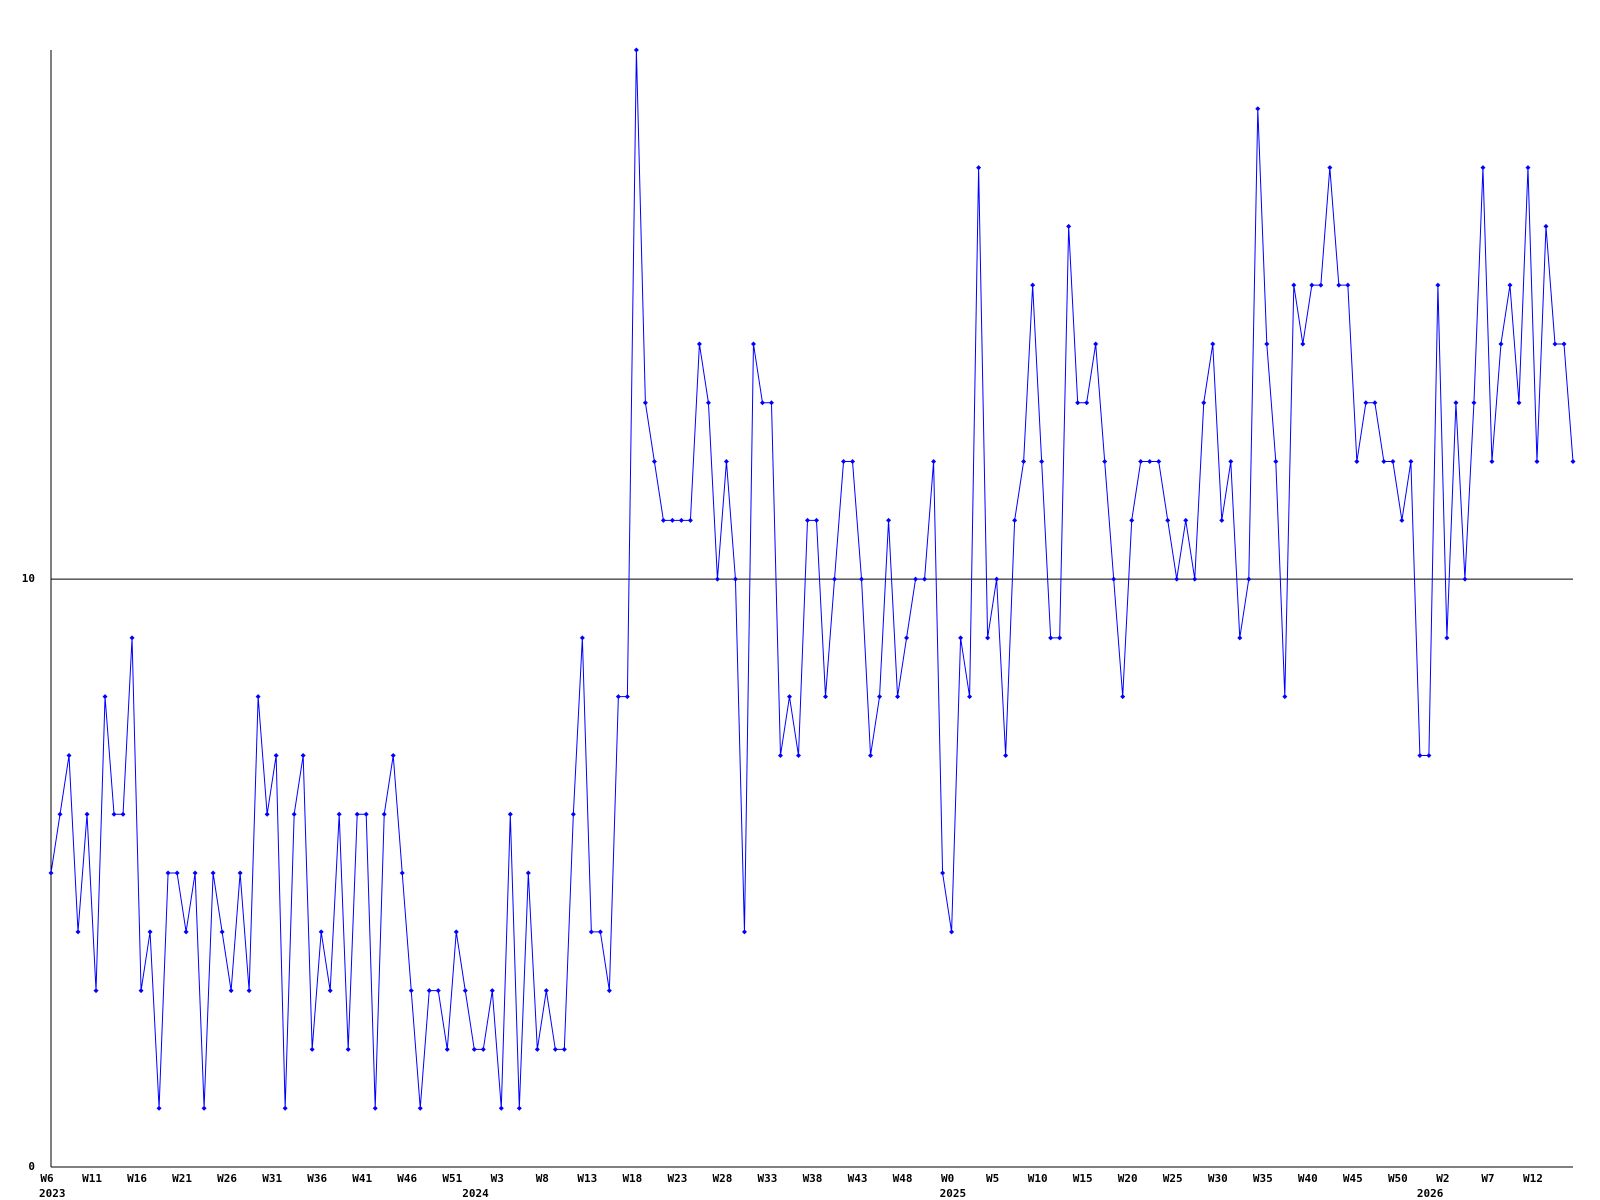 Image resolution: width=1600 pixels, height=1200 pixels. I want to click on y-tick-label: 0, so click(31, 1166).